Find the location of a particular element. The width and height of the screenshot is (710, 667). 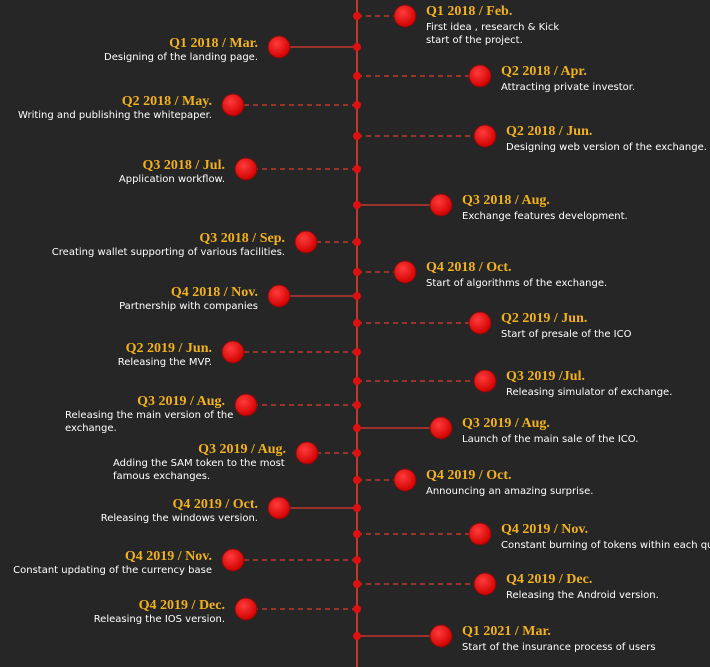

milestone-desc: Start of algorithms of the exchange. is located at coordinates (516, 283).